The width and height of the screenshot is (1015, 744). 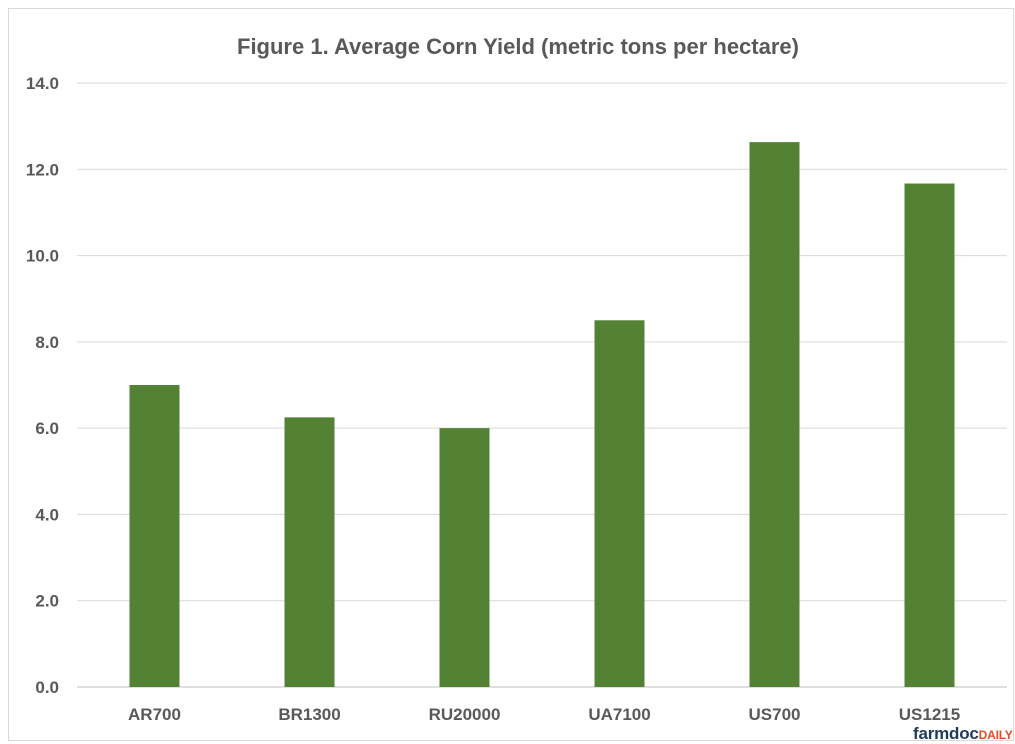 I want to click on x-tick-label: UA7100, so click(x=619, y=714).